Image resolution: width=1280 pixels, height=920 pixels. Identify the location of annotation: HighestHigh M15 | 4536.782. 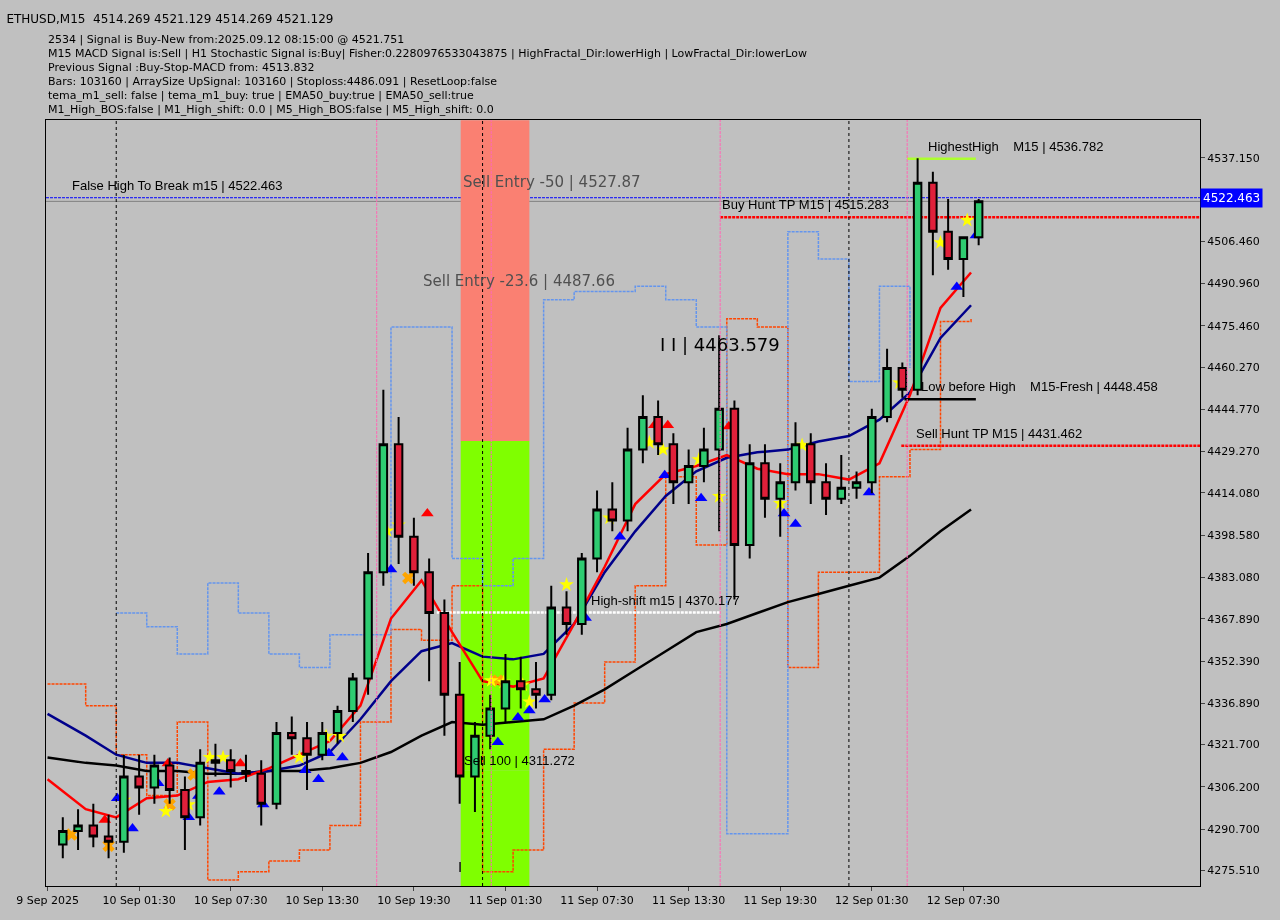
(1016, 146).